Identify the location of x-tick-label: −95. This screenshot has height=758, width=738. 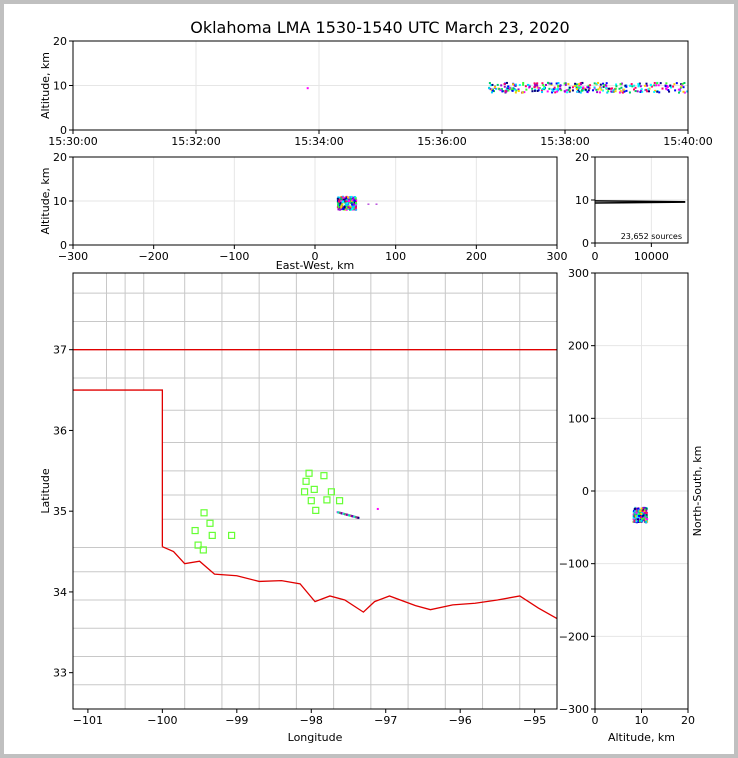
(534, 720).